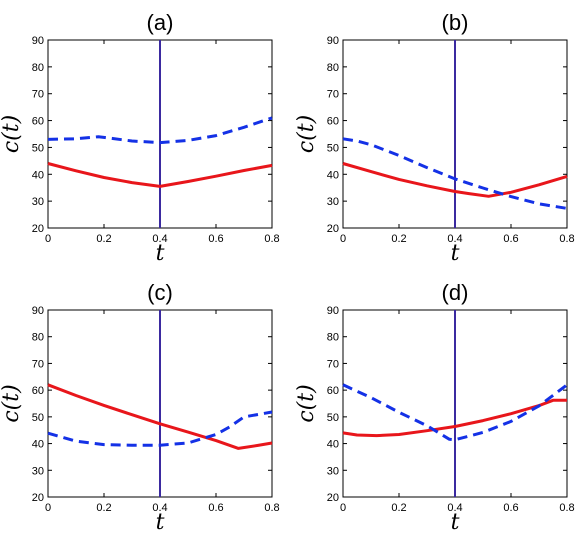 This screenshot has height=536, width=581. Describe the element at coordinates (306, 403) in the screenshot. I see `y-axis-label-d: c(t)` at that location.